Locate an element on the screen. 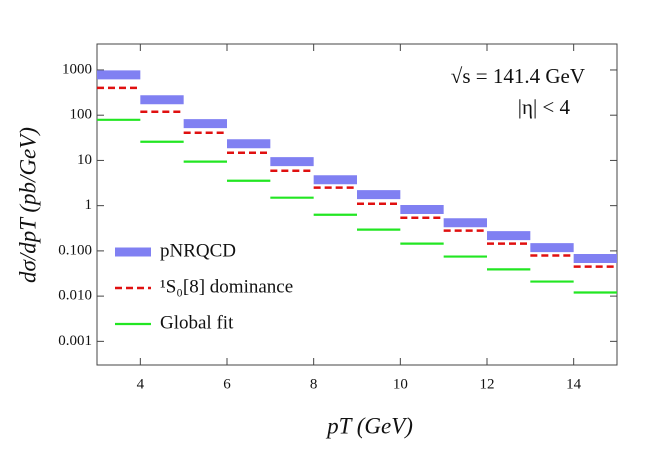  annotation: |η| < 4 is located at coordinates (544, 107).